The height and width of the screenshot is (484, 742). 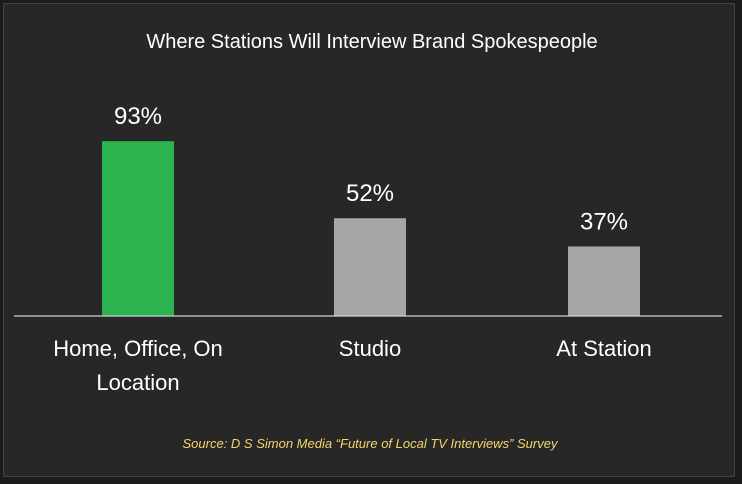 I want to click on value-label-2: 52%, so click(x=370, y=193).